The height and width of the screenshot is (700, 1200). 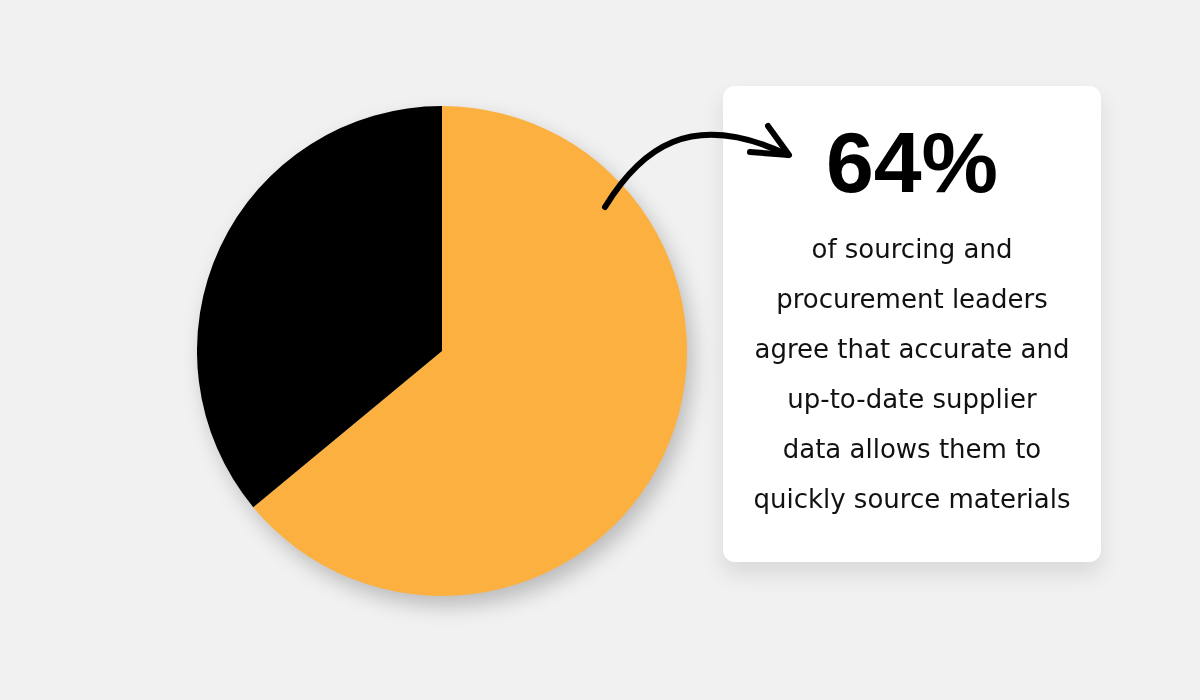 I want to click on text: of sourcing and procurement leaders agree that accurate and up-to-date supplier data allows them to quickly source materials, so click(x=912, y=374).